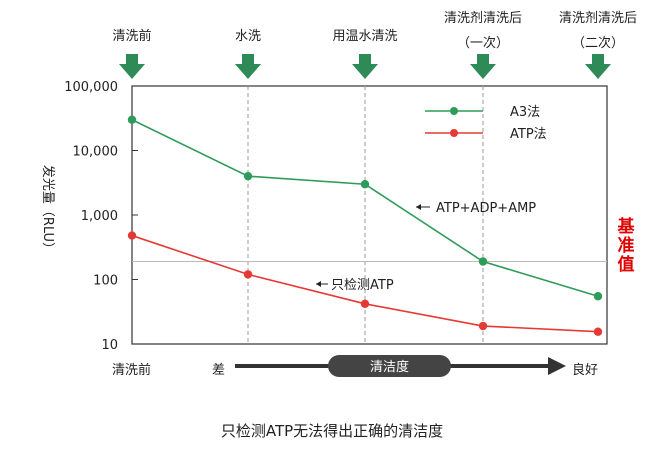 The image size is (665, 462). What do you see at coordinates (486, 123) in the screenshot?
I see `legend: A3法 ATP法` at bounding box center [486, 123].